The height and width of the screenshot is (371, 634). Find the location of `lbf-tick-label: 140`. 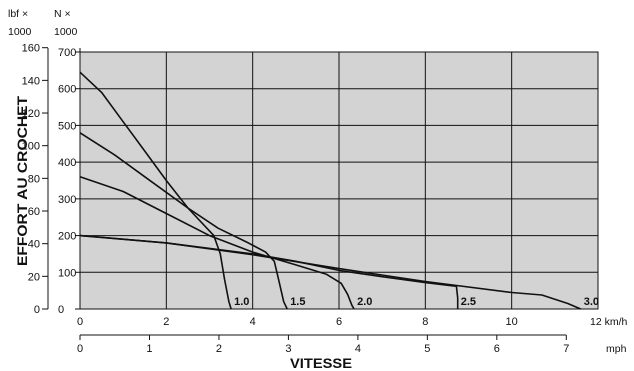

lbf-tick-label: 140 is located at coordinates (31, 81).